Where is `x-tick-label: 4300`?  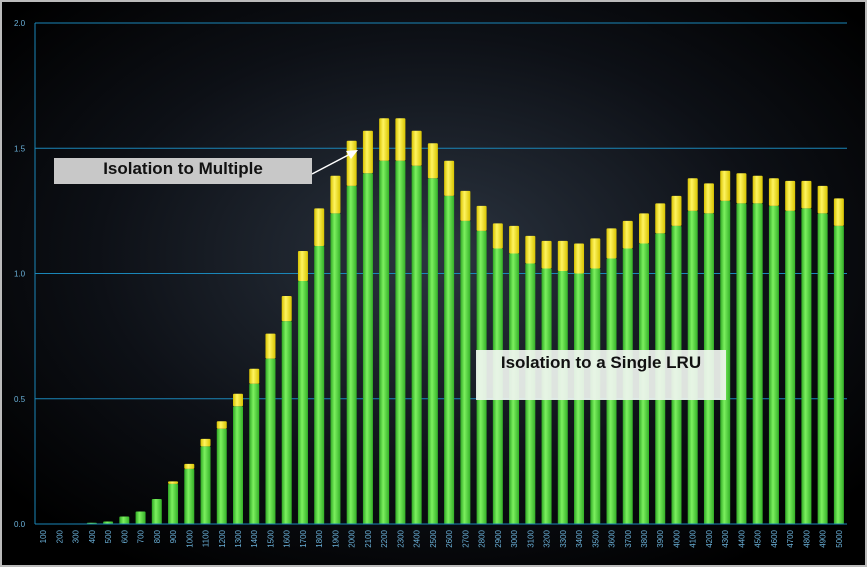 x-tick-label: 4300 is located at coordinates (725, 538).